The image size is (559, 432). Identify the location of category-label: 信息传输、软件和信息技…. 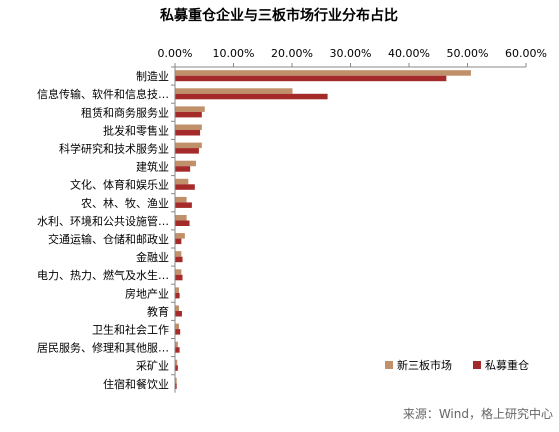
(103, 94).